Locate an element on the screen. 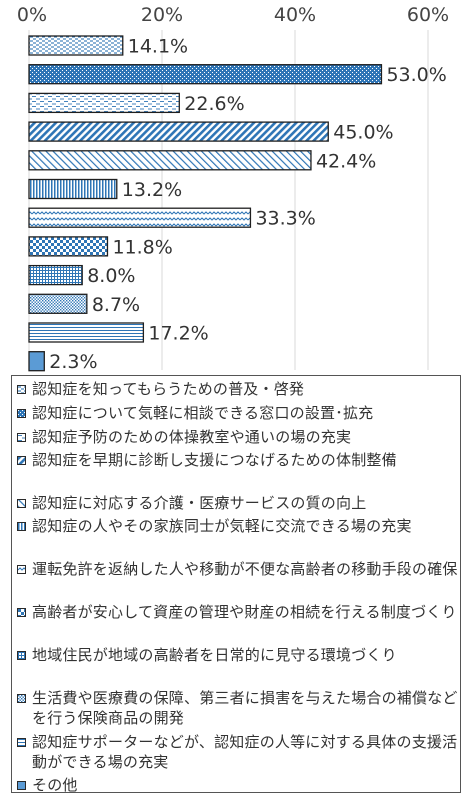 Image resolution: width=474 pixels, height=800 pixels. x-tick-label: 60% is located at coordinates (428, 15).